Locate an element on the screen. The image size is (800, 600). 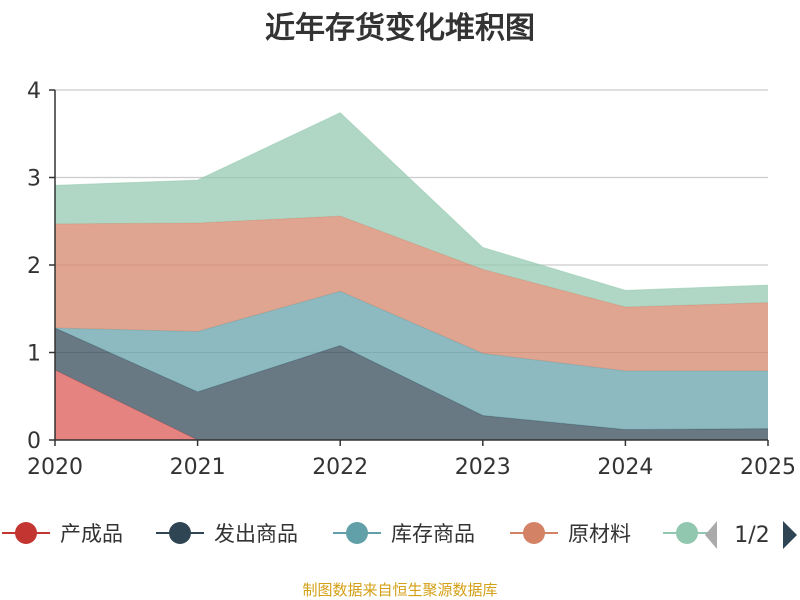
legend-item-1: 产成品 is located at coordinates (62, 534).